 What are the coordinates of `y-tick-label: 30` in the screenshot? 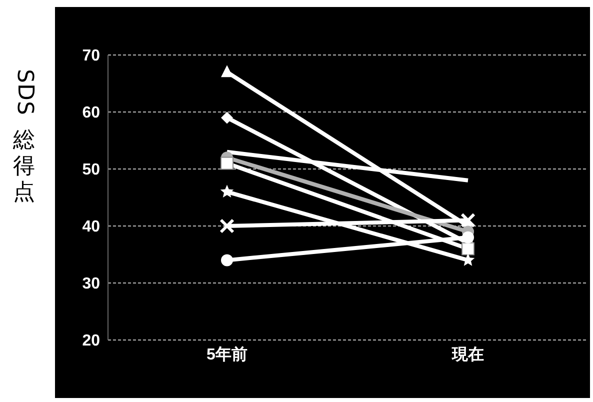 It's located at (91, 284).